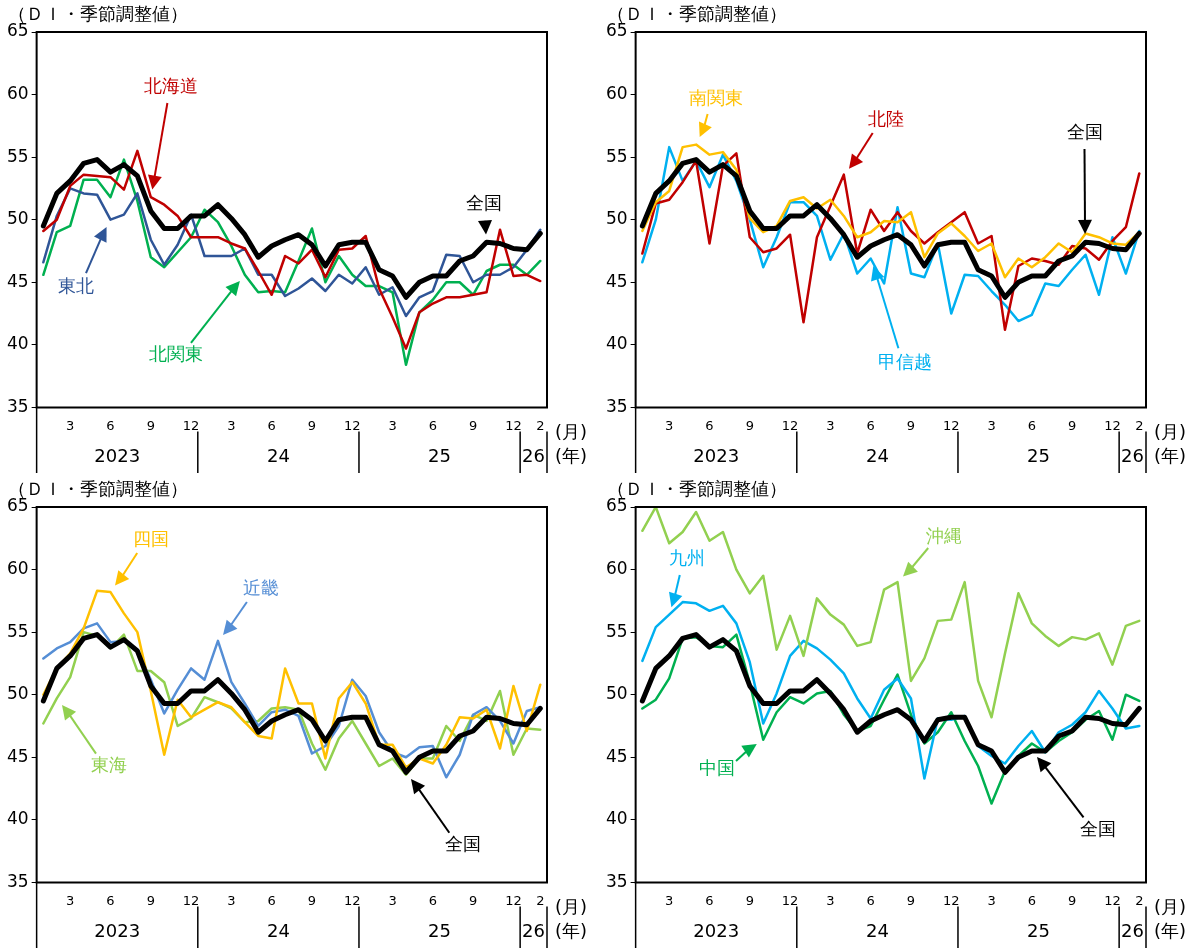  I want to click on text: 北陸, so click(885, 118).